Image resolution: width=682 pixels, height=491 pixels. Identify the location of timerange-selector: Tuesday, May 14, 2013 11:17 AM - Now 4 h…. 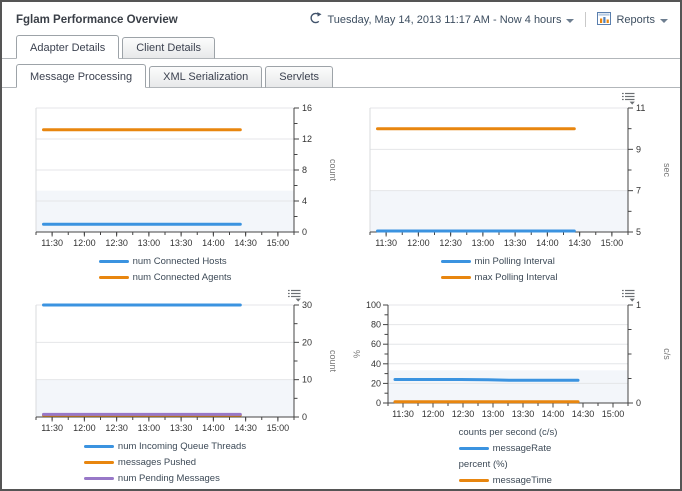
(441, 19).